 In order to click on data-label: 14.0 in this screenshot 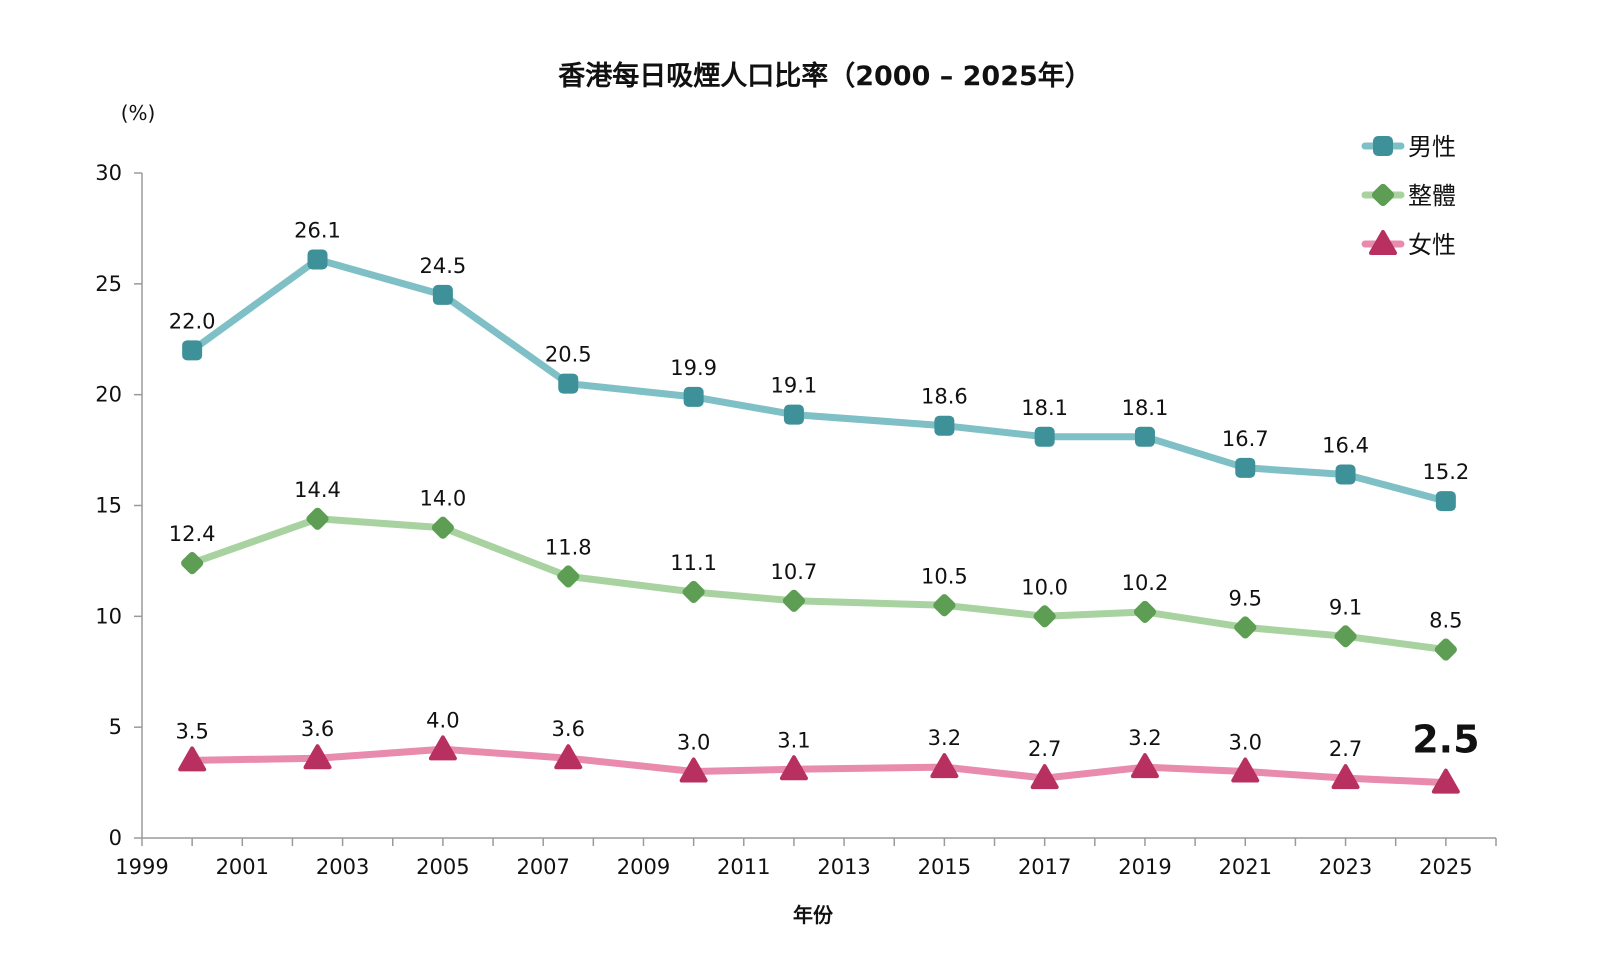, I will do `click(443, 499)`.